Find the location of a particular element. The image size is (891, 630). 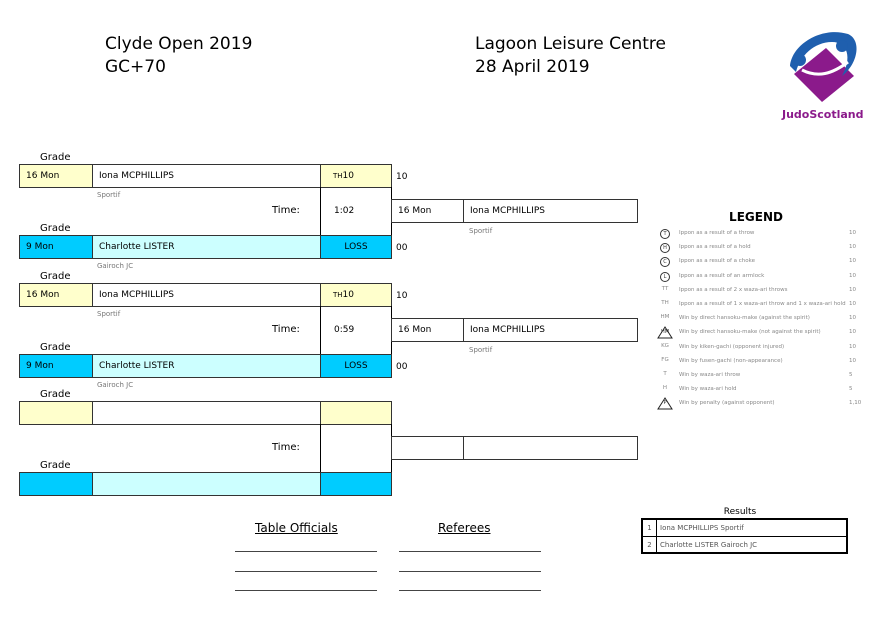

white-grade is located at coordinates (56, 413).